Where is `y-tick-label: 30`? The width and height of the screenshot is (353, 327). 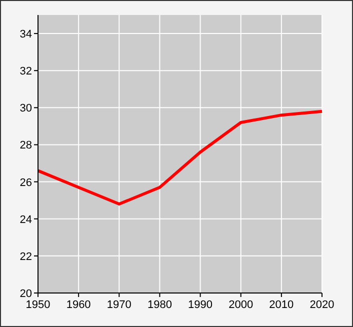 y-tick-label: 30 is located at coordinates (26, 108).